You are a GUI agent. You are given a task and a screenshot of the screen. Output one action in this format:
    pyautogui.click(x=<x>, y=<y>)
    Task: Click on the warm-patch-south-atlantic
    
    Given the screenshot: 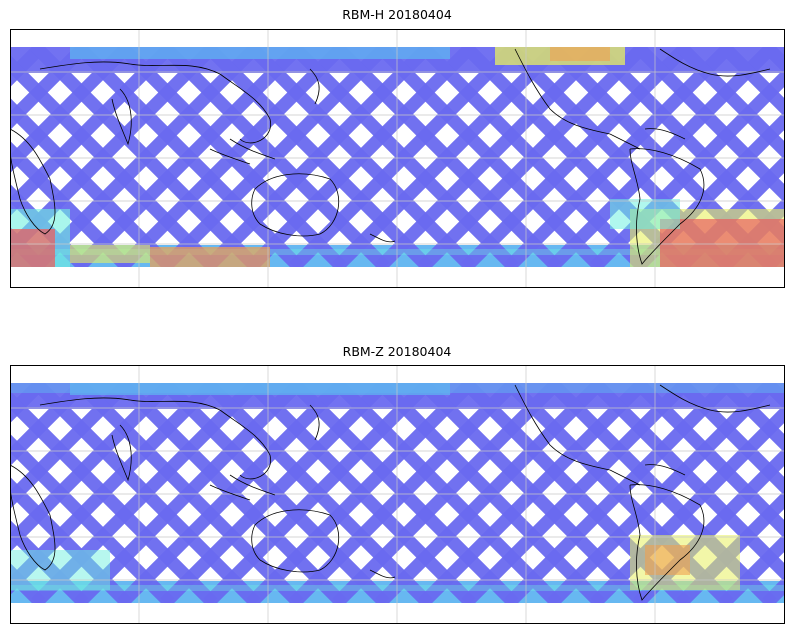 What is the action you would take?
    pyautogui.click(x=722, y=243)
    